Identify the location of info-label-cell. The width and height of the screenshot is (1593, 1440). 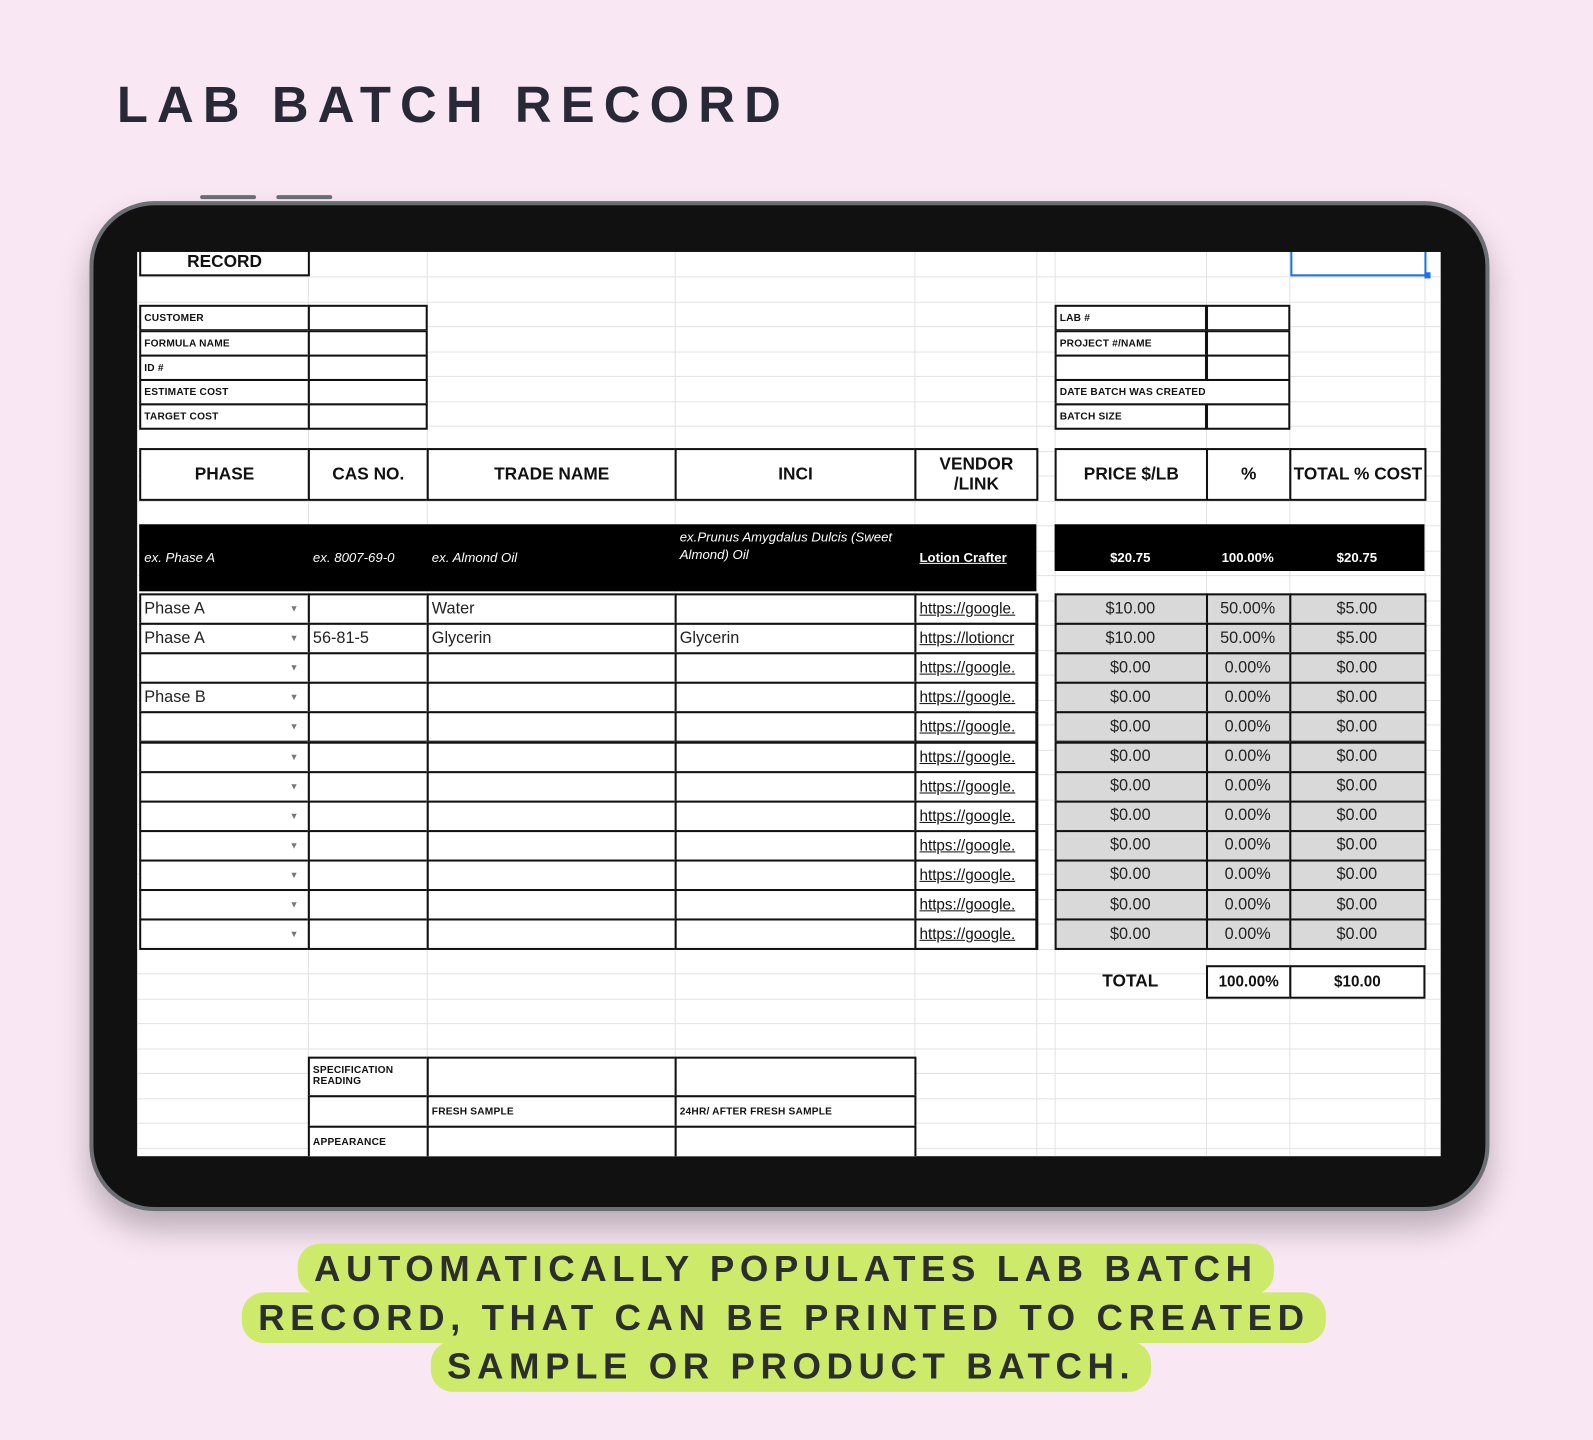
(224, 416).